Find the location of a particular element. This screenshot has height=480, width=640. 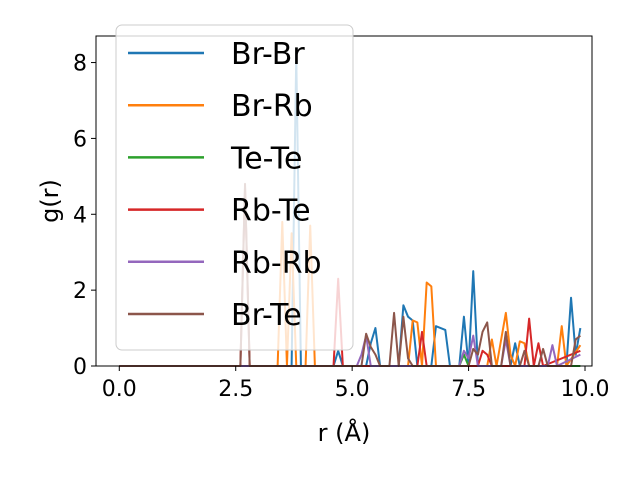

y-tick-label: 0 is located at coordinates (80, 367).